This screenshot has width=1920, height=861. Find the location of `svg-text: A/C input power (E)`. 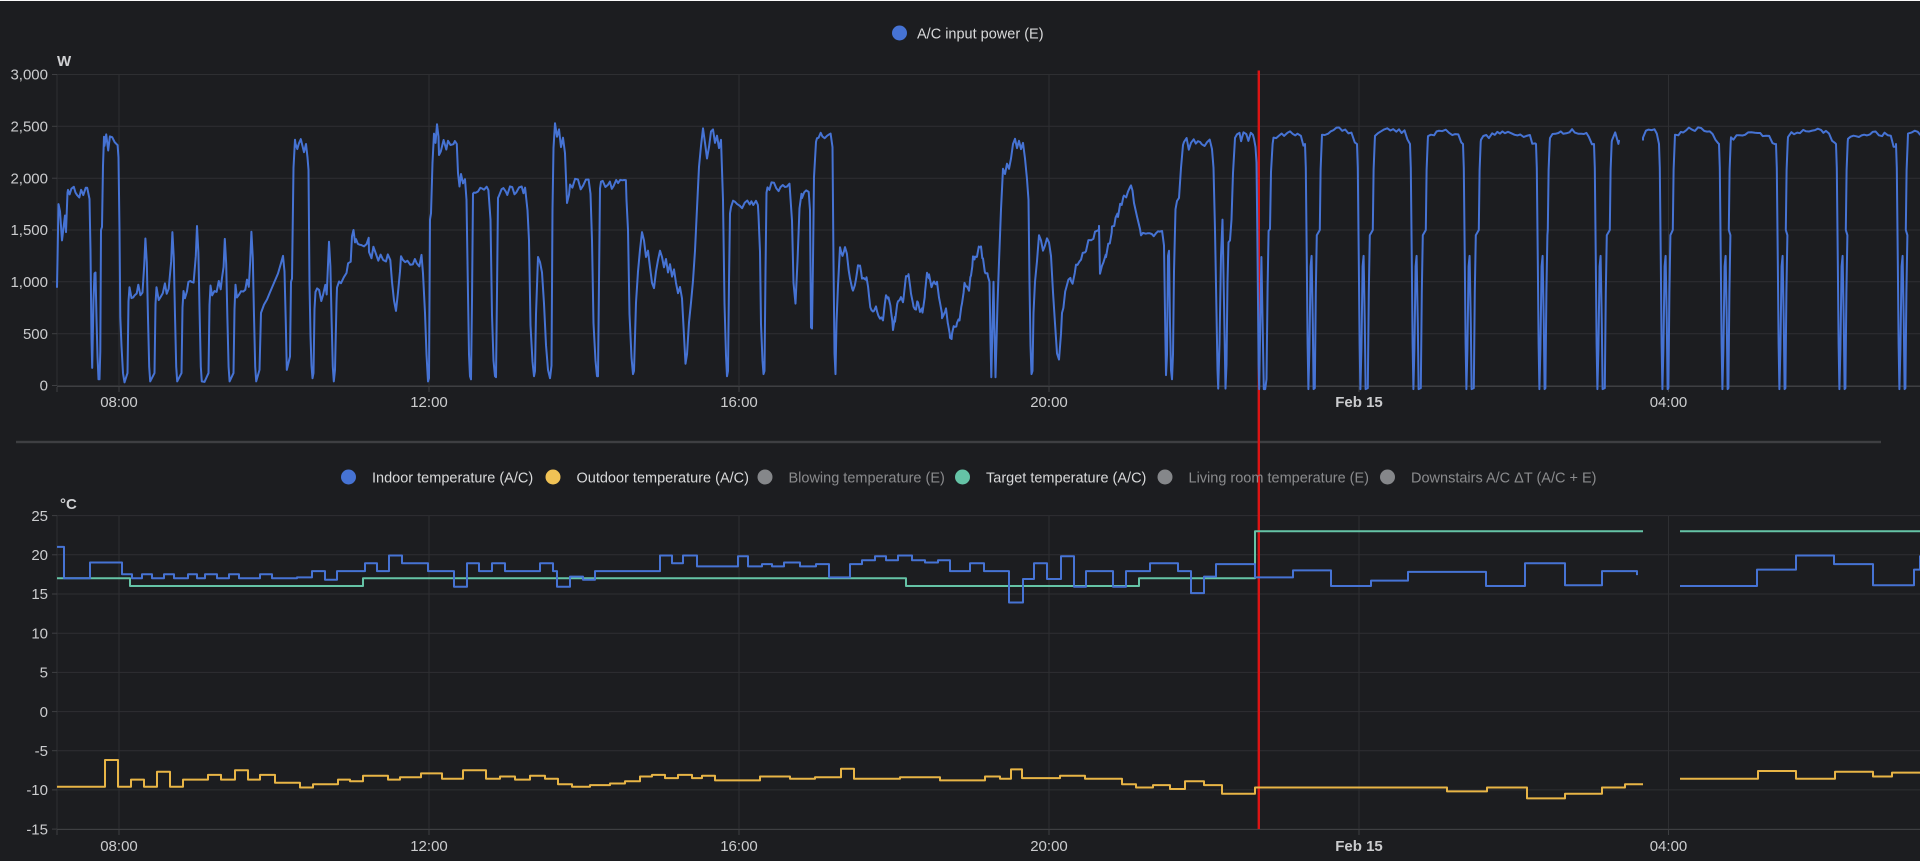

svg-text: A/C input power (E) is located at coordinates (980, 35).